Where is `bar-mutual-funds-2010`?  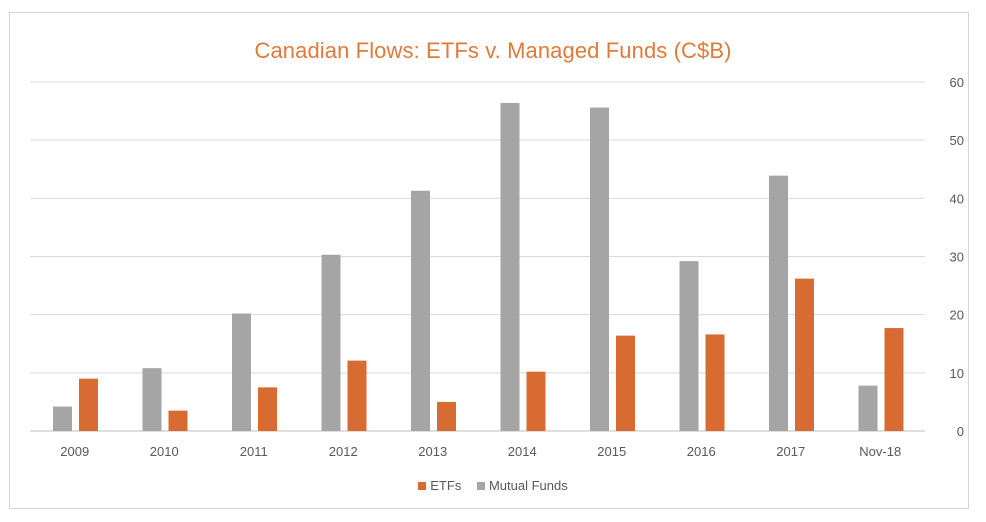
bar-mutual-funds-2010 is located at coordinates (152, 399).